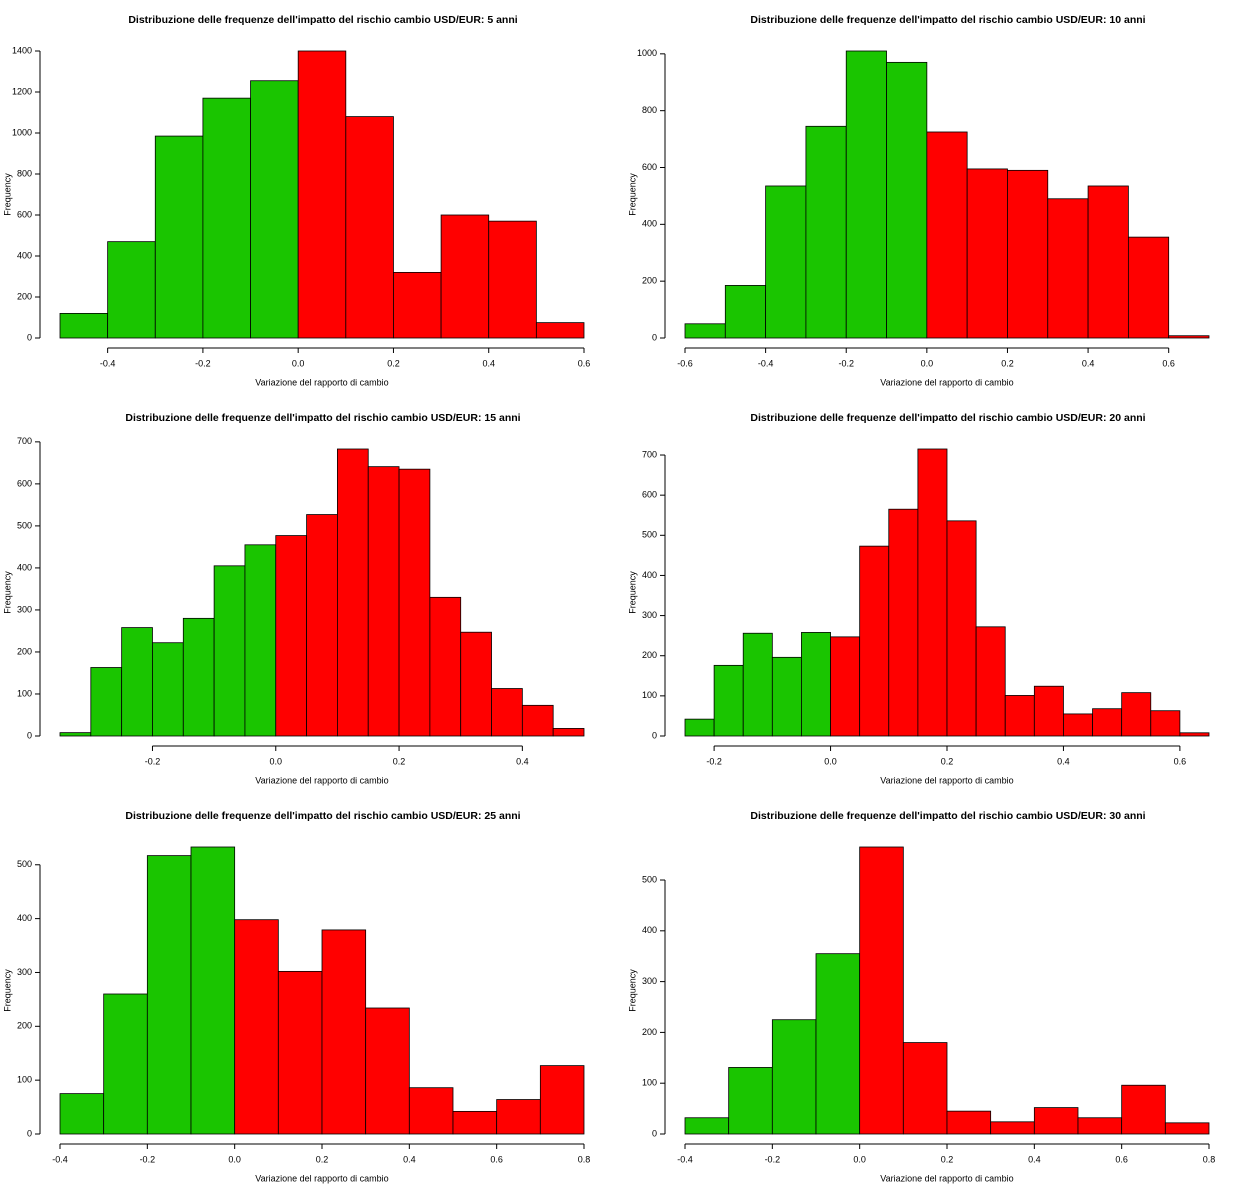 Image resolution: width=1250 pixels, height=1194 pixels. I want to click on y-tick-label: 1400, so click(22, 50).